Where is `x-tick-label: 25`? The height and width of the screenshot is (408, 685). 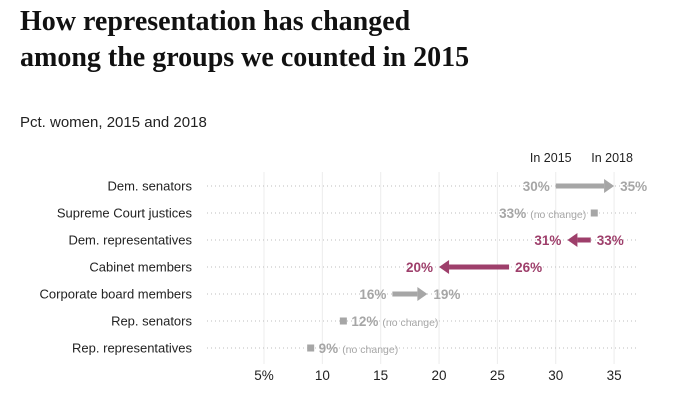
x-tick-label: 25 is located at coordinates (497, 375).